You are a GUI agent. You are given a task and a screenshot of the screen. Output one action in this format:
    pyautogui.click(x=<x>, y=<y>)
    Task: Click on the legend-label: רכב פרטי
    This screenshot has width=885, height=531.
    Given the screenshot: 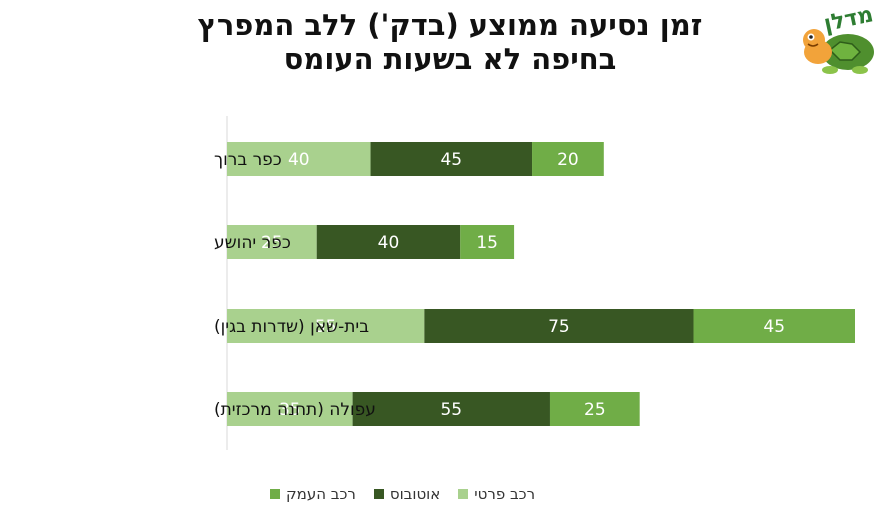 What is the action you would take?
    pyautogui.click(x=505, y=494)
    